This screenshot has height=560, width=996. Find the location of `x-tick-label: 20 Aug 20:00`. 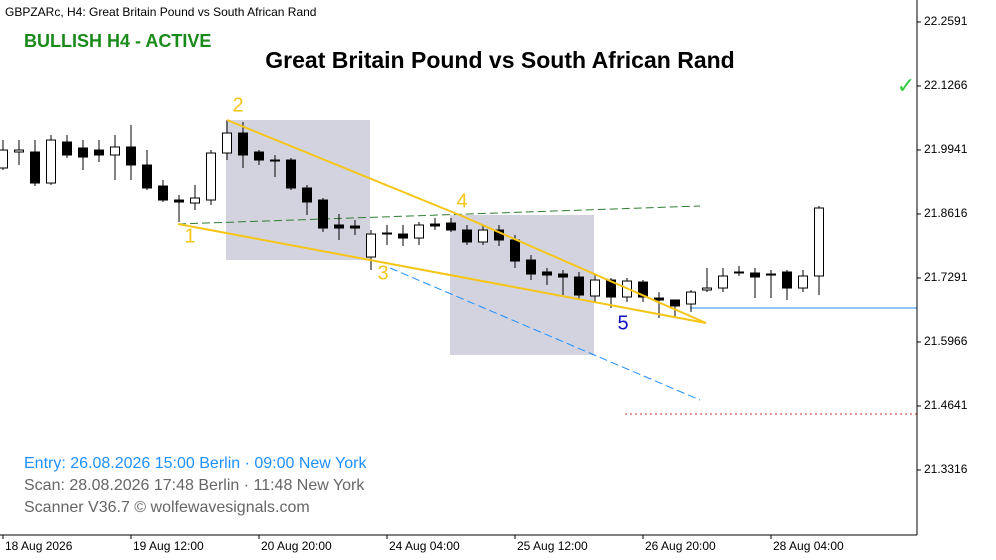

x-tick-label: 20 Aug 20:00 is located at coordinates (296, 546).